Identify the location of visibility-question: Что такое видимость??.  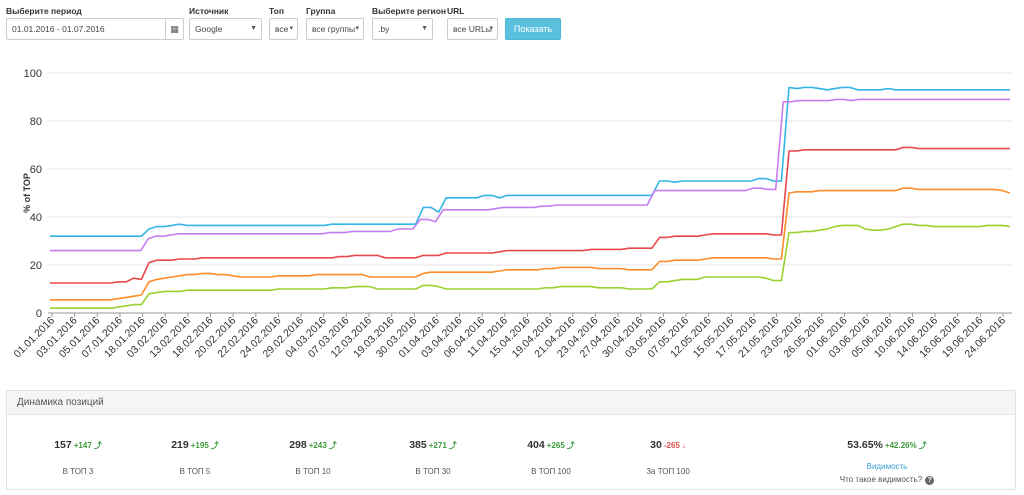
(887, 480).